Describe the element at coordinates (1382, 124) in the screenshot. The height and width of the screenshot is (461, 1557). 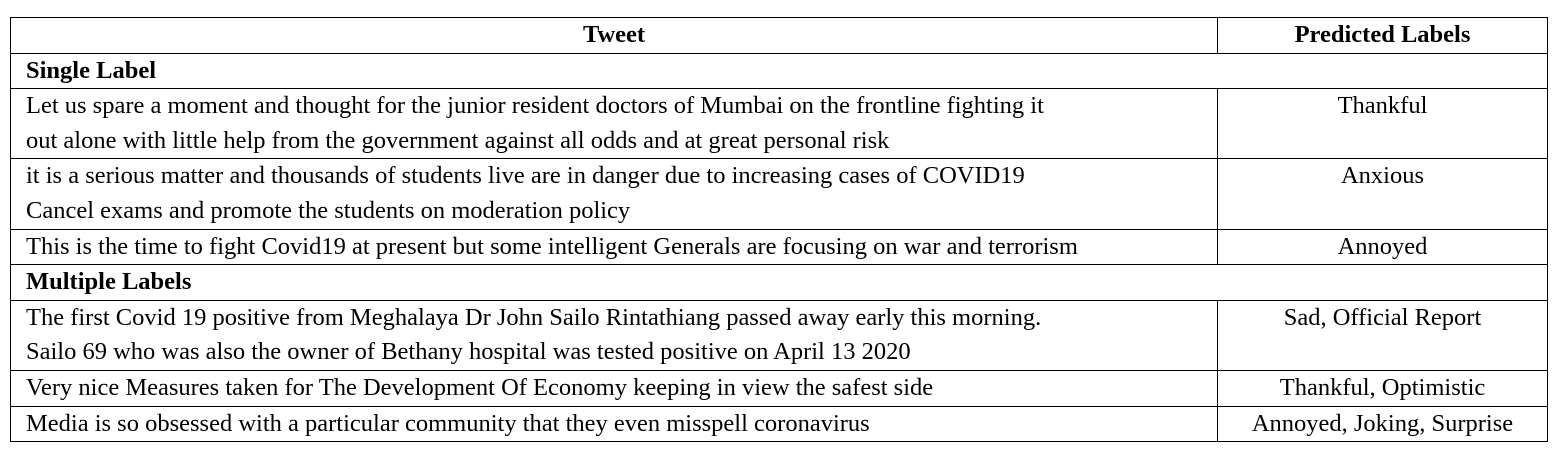
I see `predicted-labels-cell: Thankful` at that location.